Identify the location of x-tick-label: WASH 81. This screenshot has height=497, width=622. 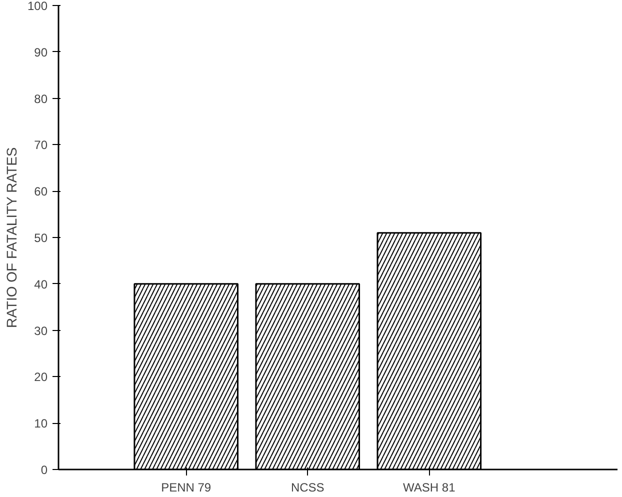
(429, 487).